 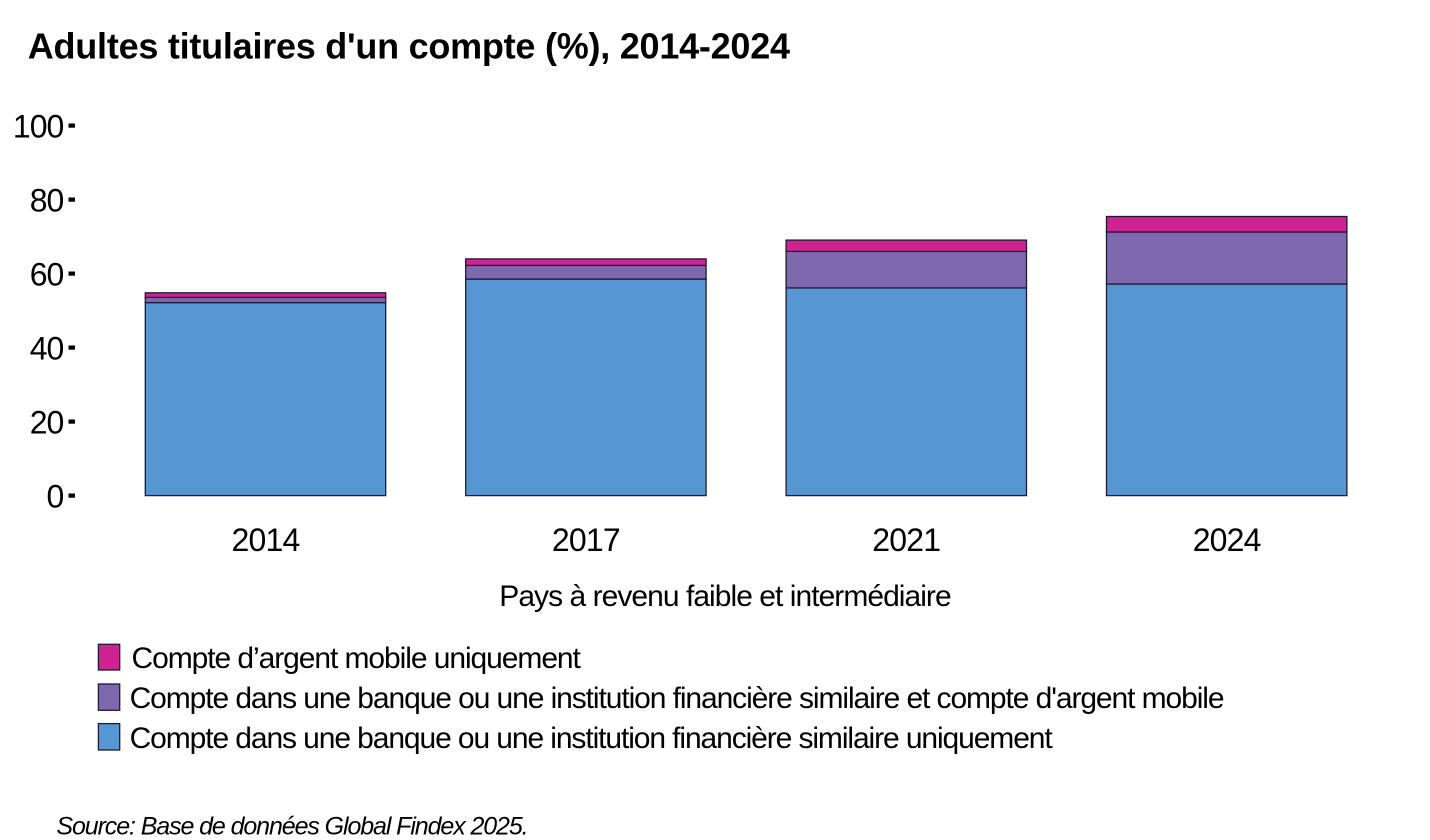 What do you see at coordinates (47, 200) in the screenshot?
I see `svg-text: 80` at bounding box center [47, 200].